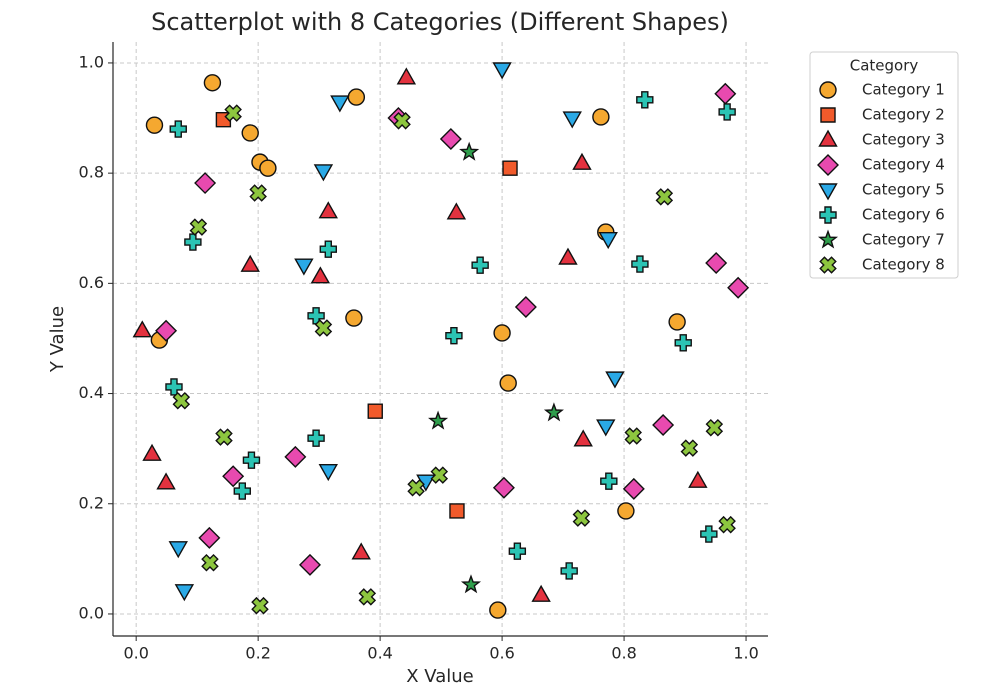 This screenshot has height=698, width=992. What do you see at coordinates (91, 612) in the screenshot?
I see `y-tick-label: 0.0` at bounding box center [91, 612].